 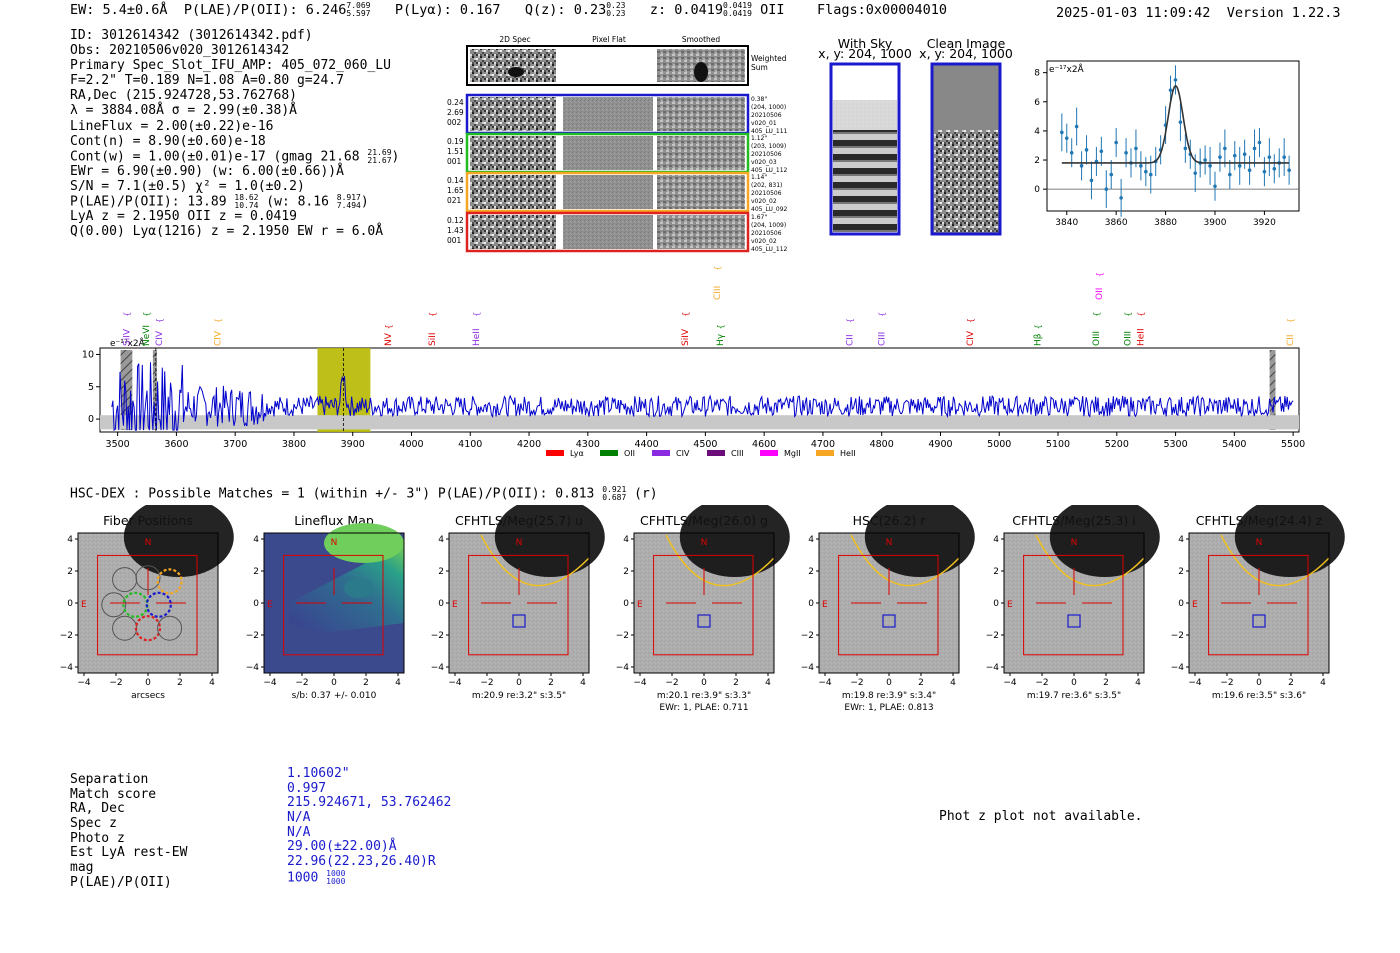 I want to click on line-marker-label: CIV, so click(x=971, y=338).